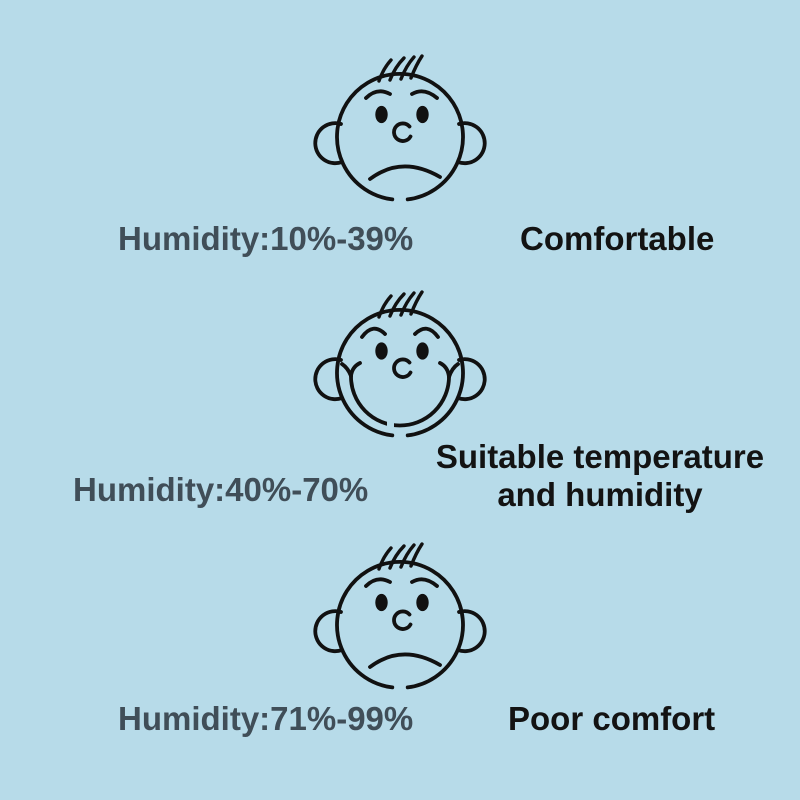 The image size is (800, 800). Describe the element at coordinates (390, 424) in the screenshot. I see `smile-stroke-gap` at that location.